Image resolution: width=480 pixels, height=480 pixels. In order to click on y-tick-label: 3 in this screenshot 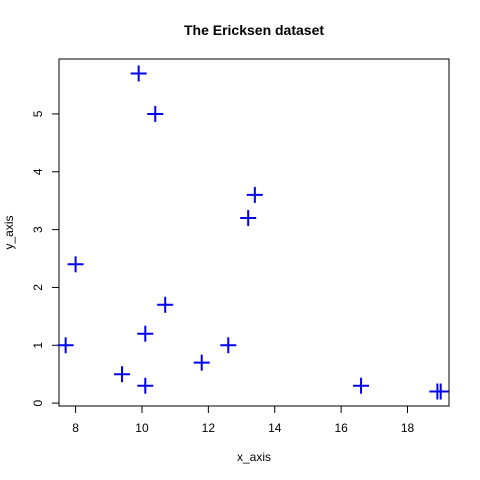, I will do `click(38, 229)`.